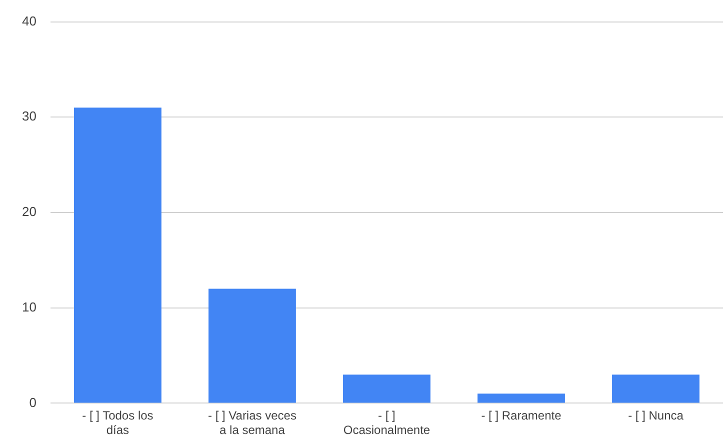  I want to click on y-tick-label: 30, so click(29, 116).